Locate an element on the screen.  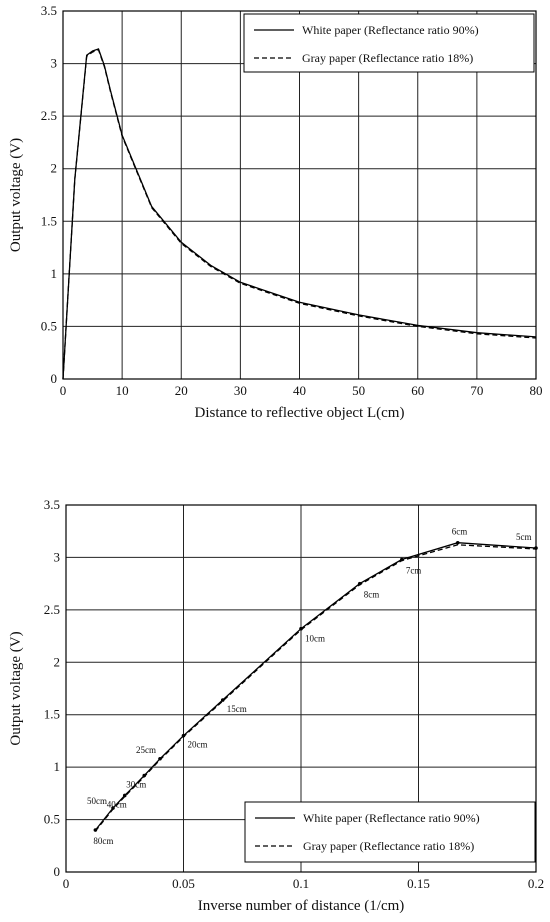
x-tick-label: 0.05 is located at coordinates (183, 883).